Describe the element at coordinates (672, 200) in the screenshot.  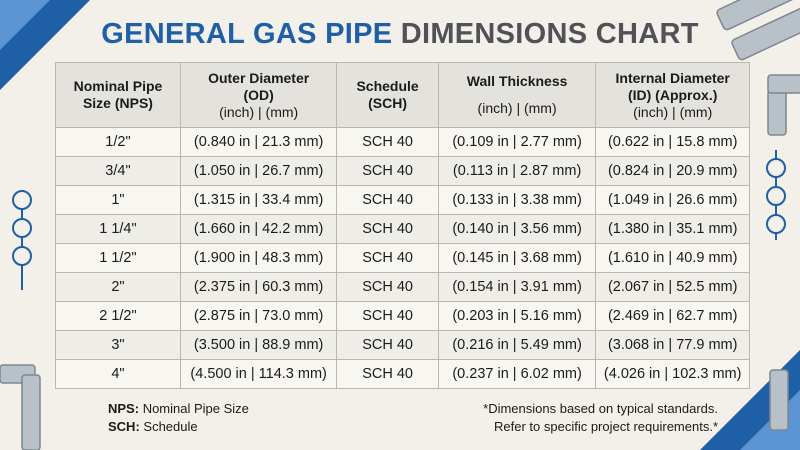
I see `table-cell: (1.049 in | 26.6 mm)` at that location.